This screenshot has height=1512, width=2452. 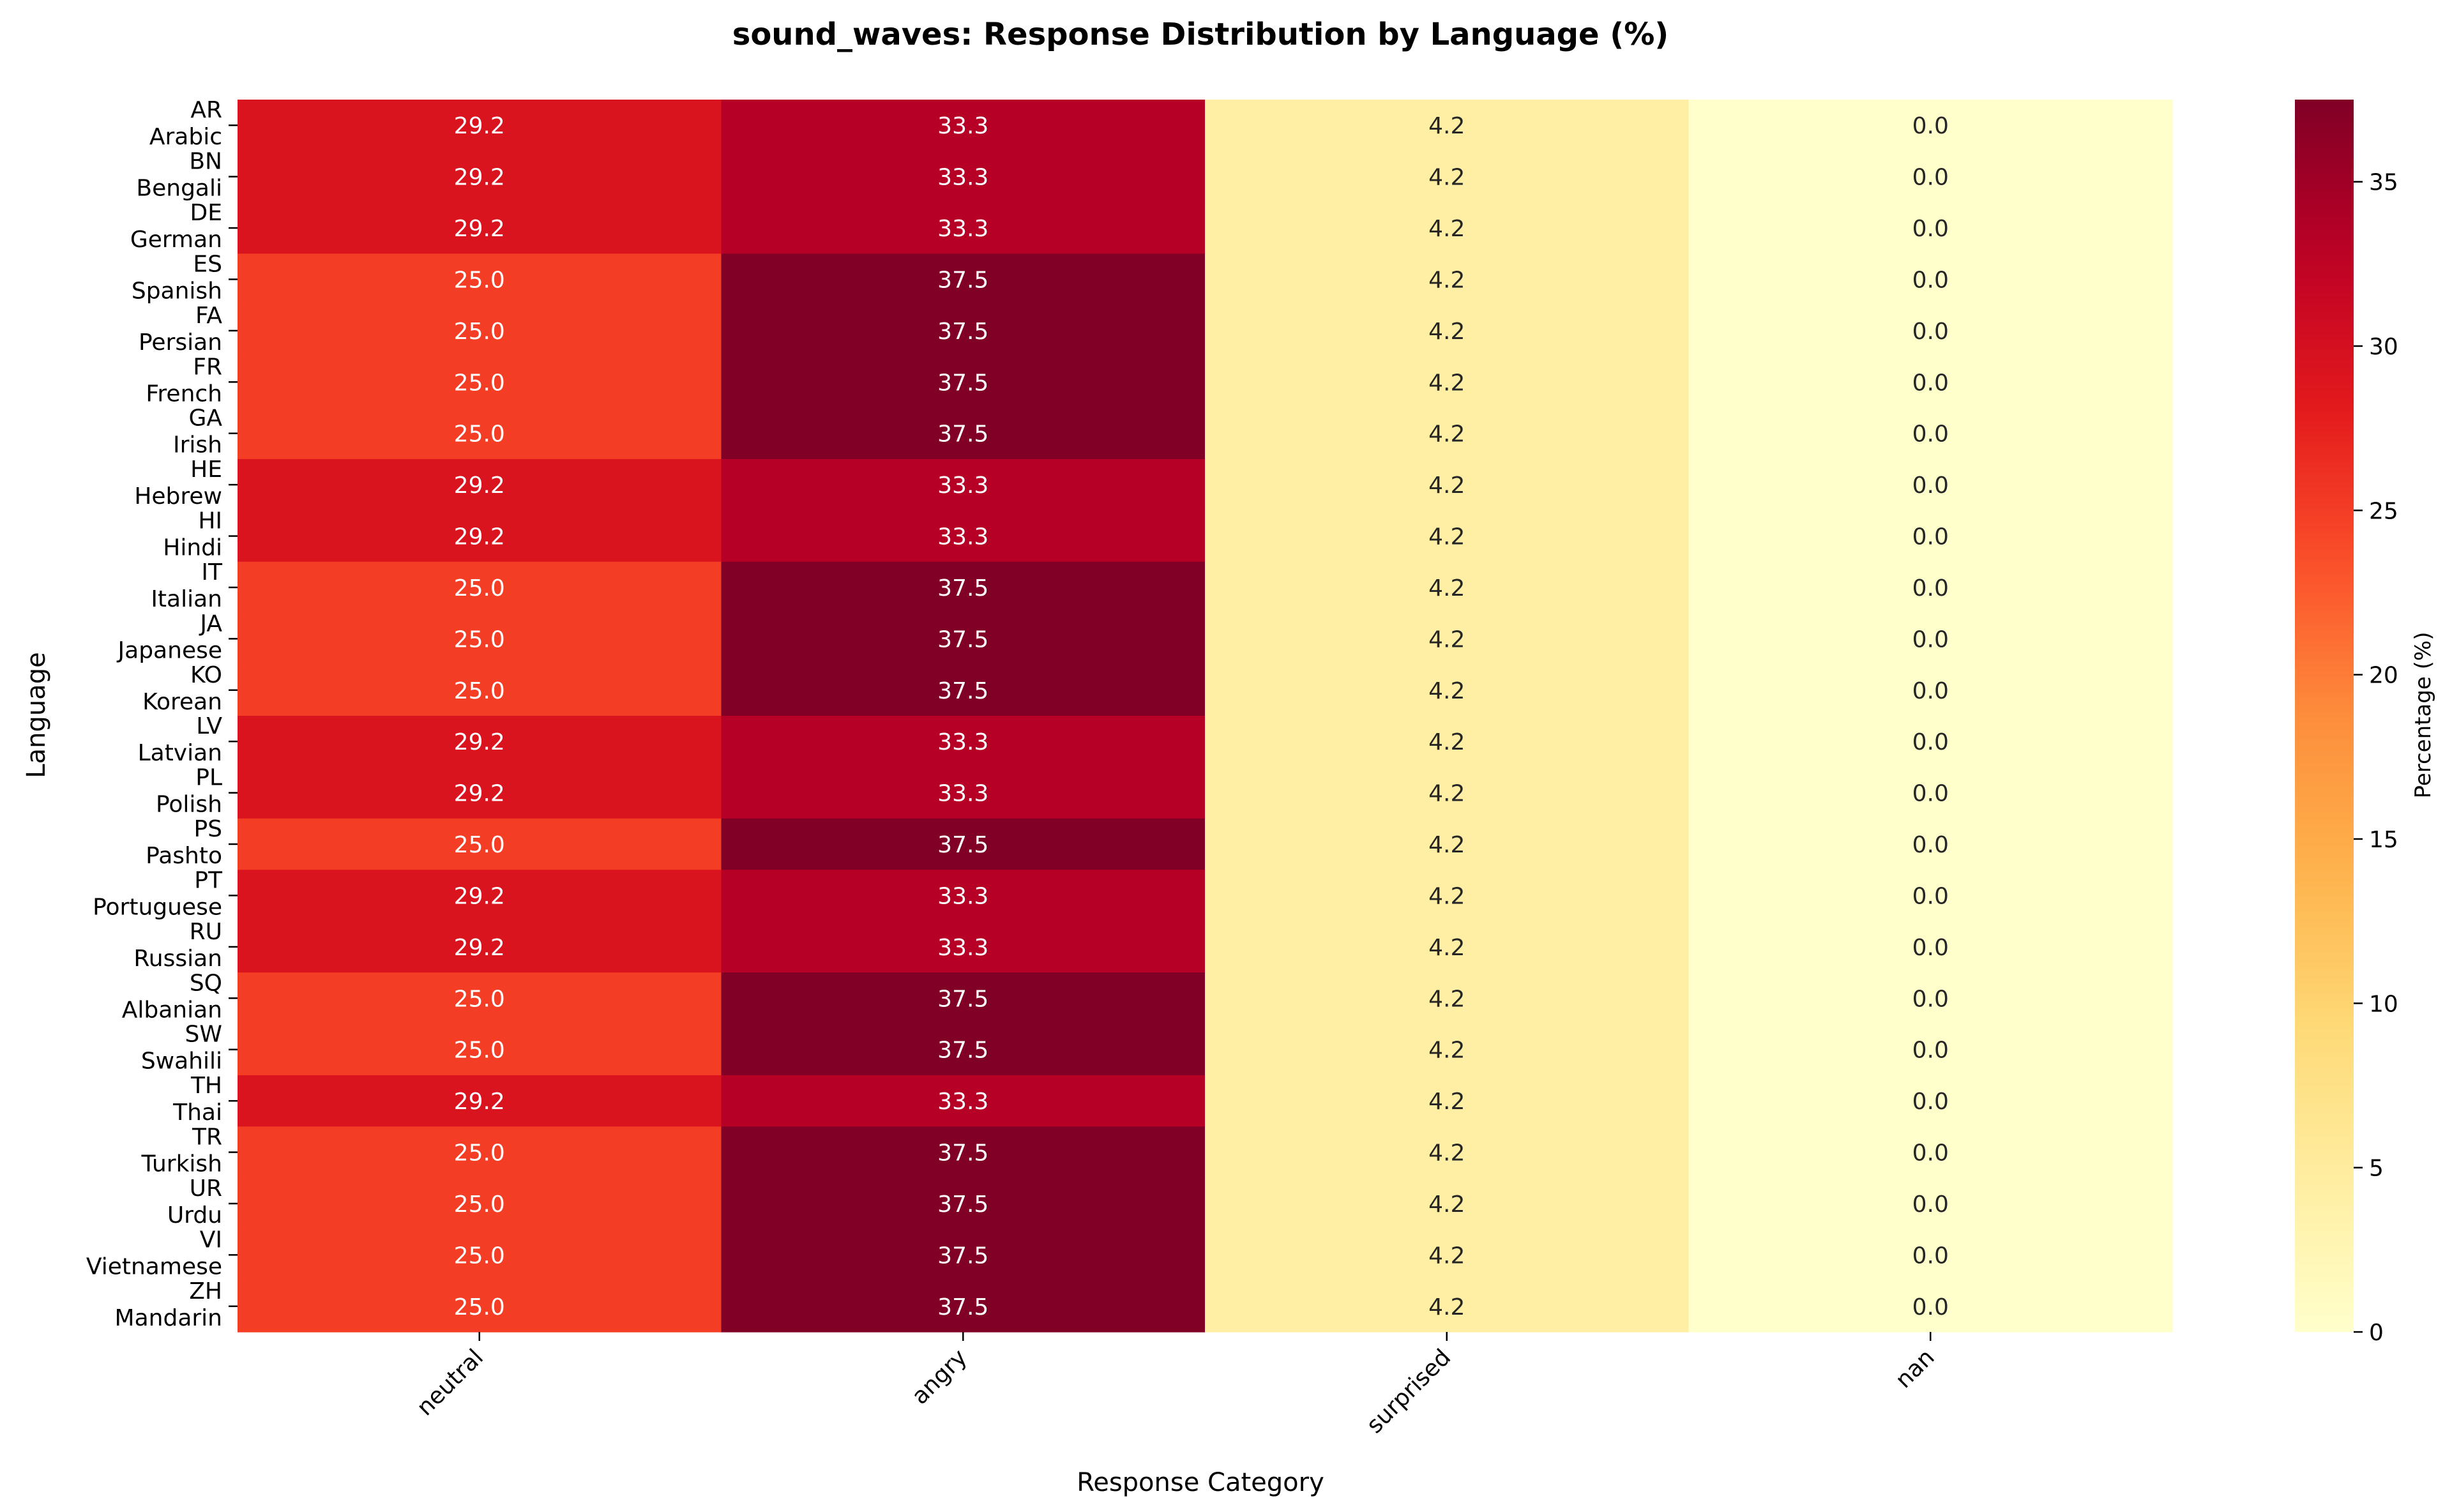 I want to click on y-tick-label-code: SQ, so click(x=206, y=983).